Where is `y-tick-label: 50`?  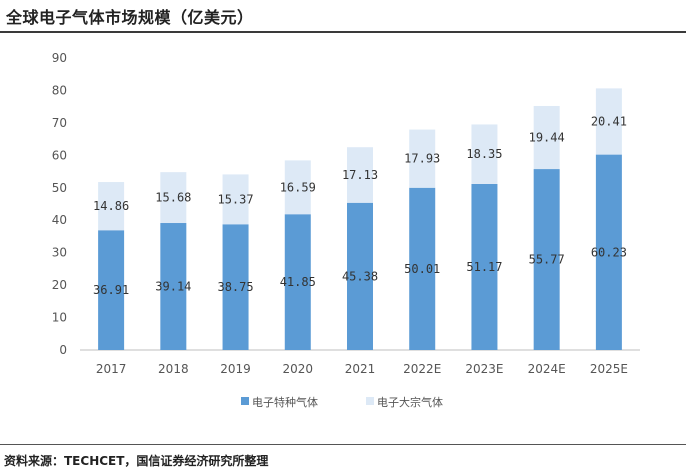 y-tick-label: 50 is located at coordinates (59, 188).